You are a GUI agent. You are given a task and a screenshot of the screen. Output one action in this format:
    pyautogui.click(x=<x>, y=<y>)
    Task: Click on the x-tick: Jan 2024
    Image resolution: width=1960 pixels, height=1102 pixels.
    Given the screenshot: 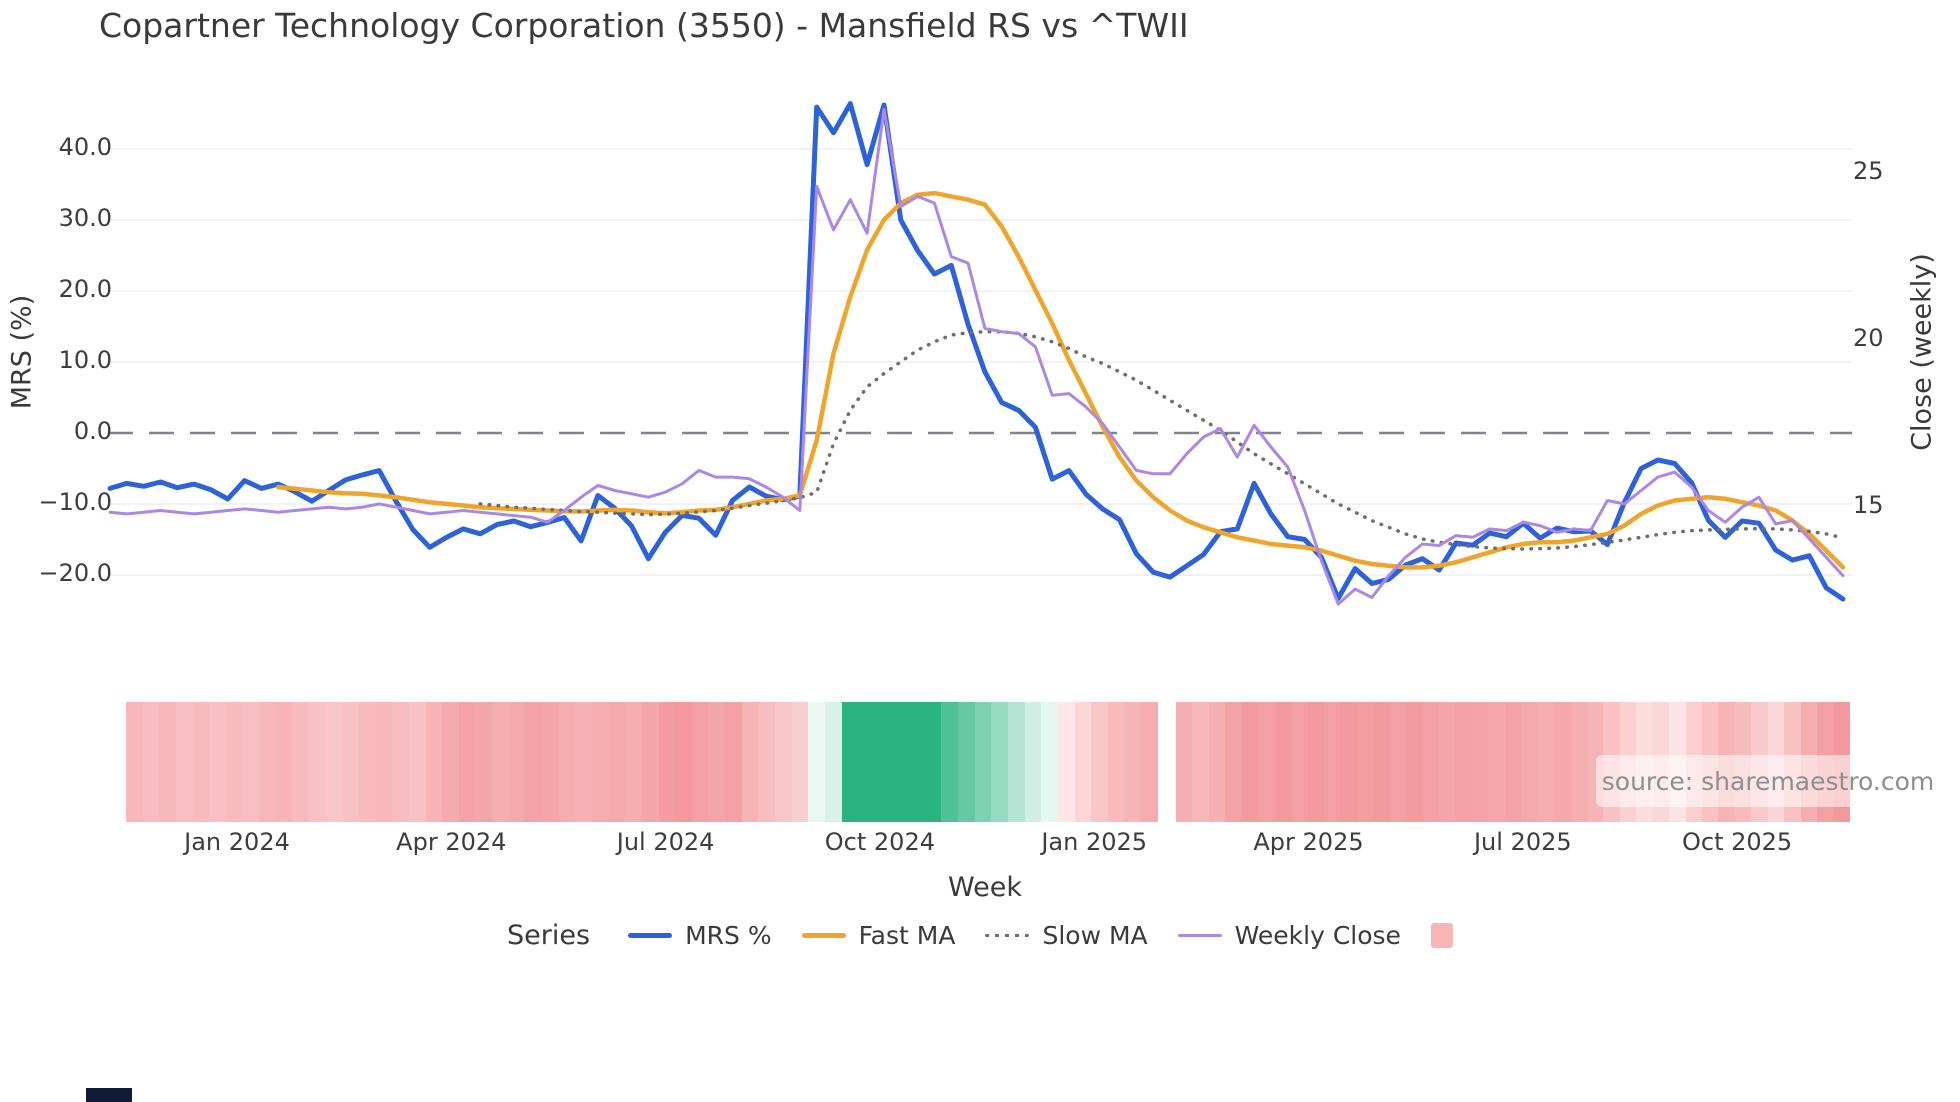 What is the action you would take?
    pyautogui.click(x=237, y=842)
    